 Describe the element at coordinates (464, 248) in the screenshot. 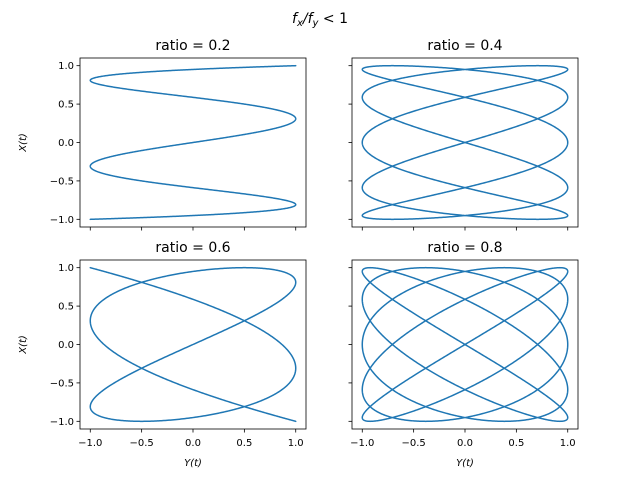

I see `subplot-title: ratio = 0.8` at that location.